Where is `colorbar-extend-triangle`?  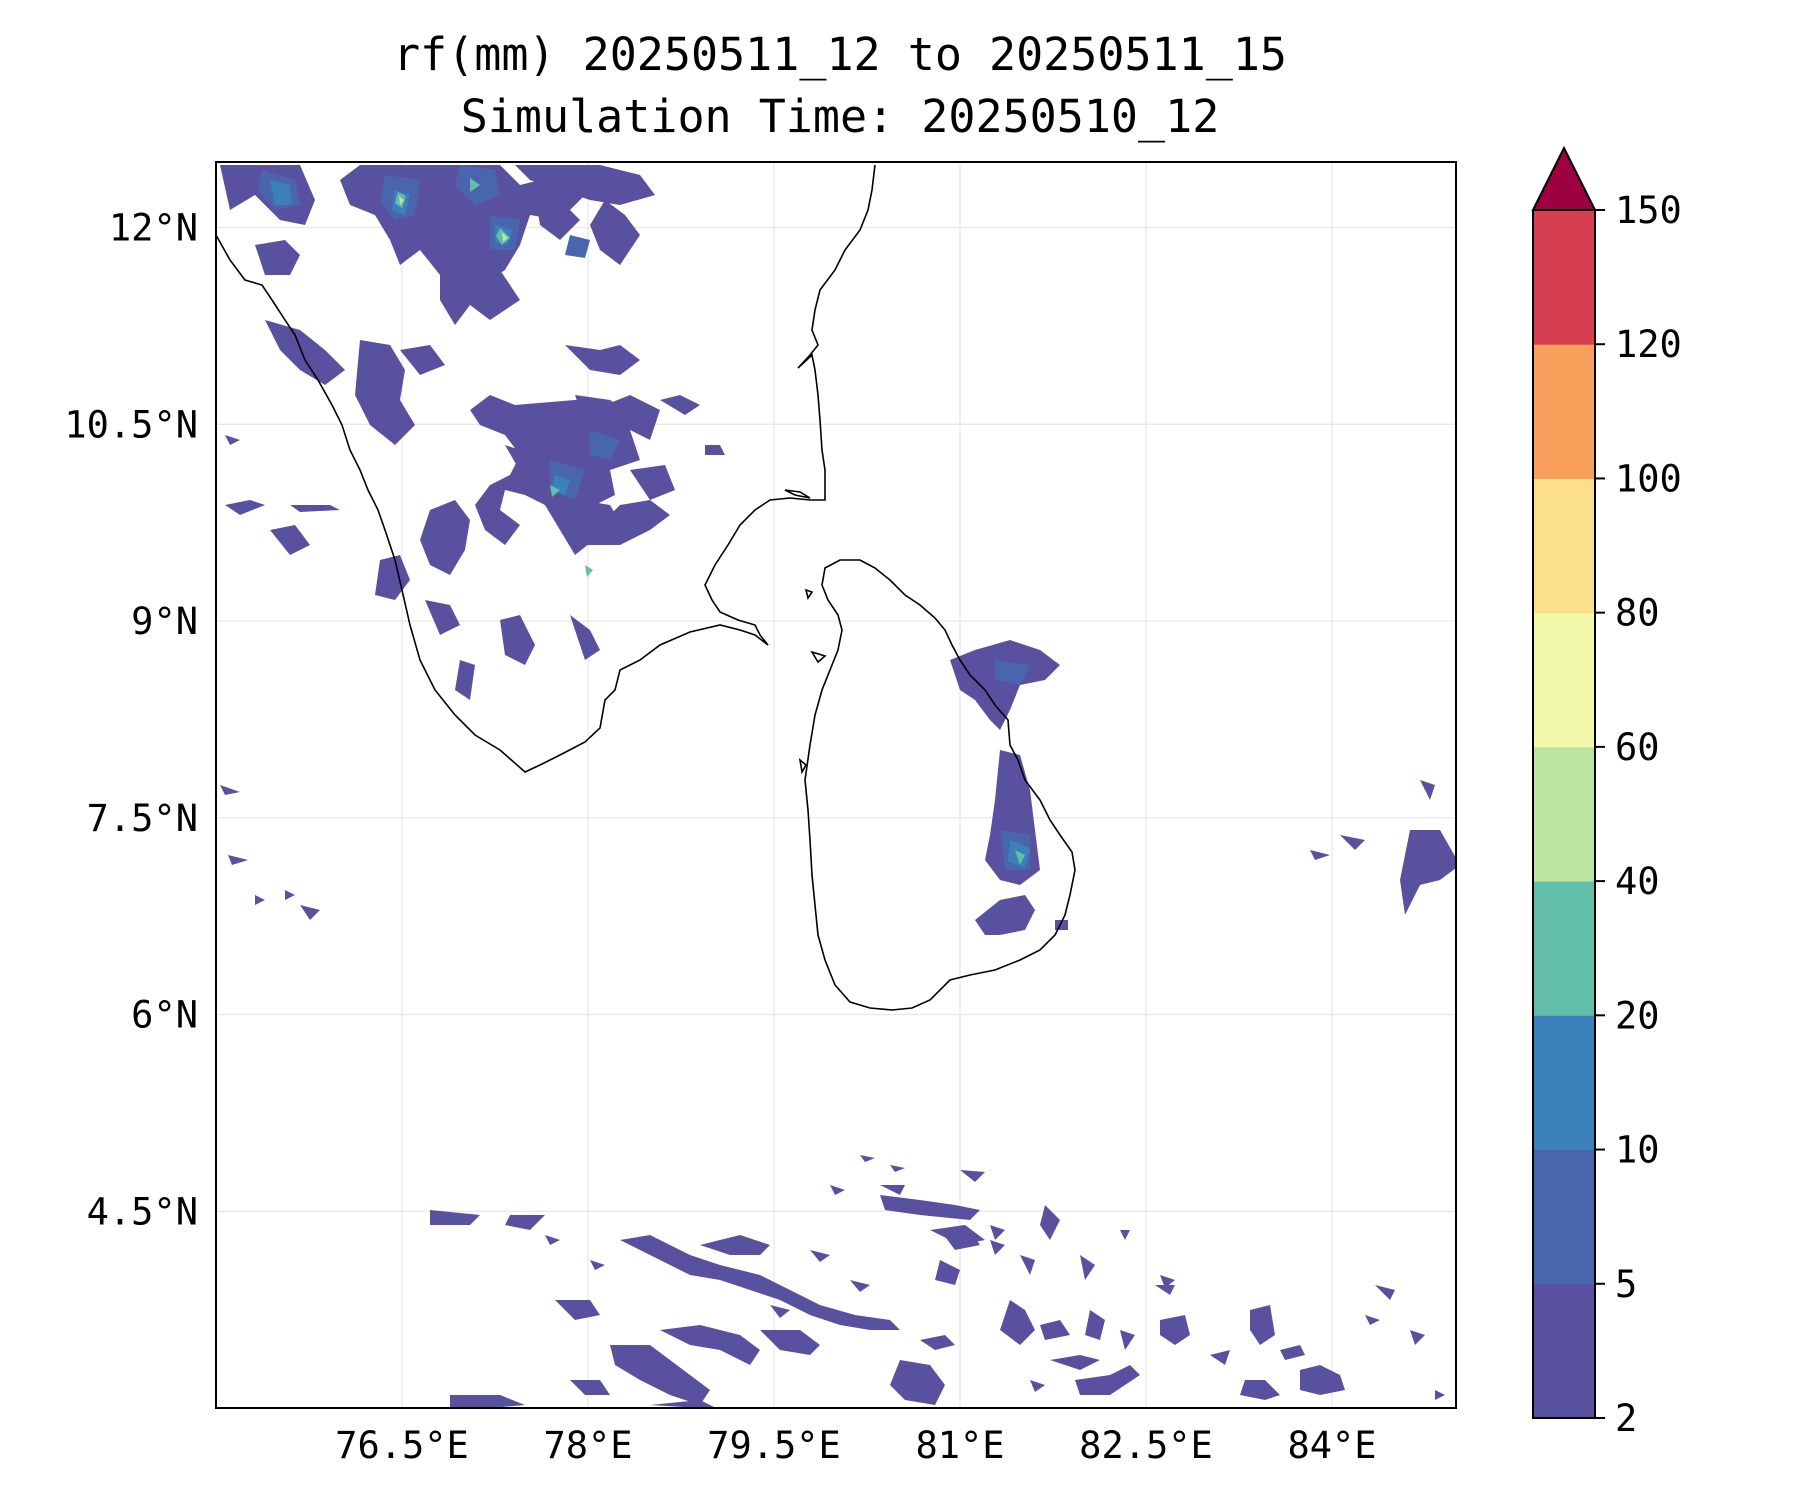
colorbar-extend-triangle is located at coordinates (1564, 178).